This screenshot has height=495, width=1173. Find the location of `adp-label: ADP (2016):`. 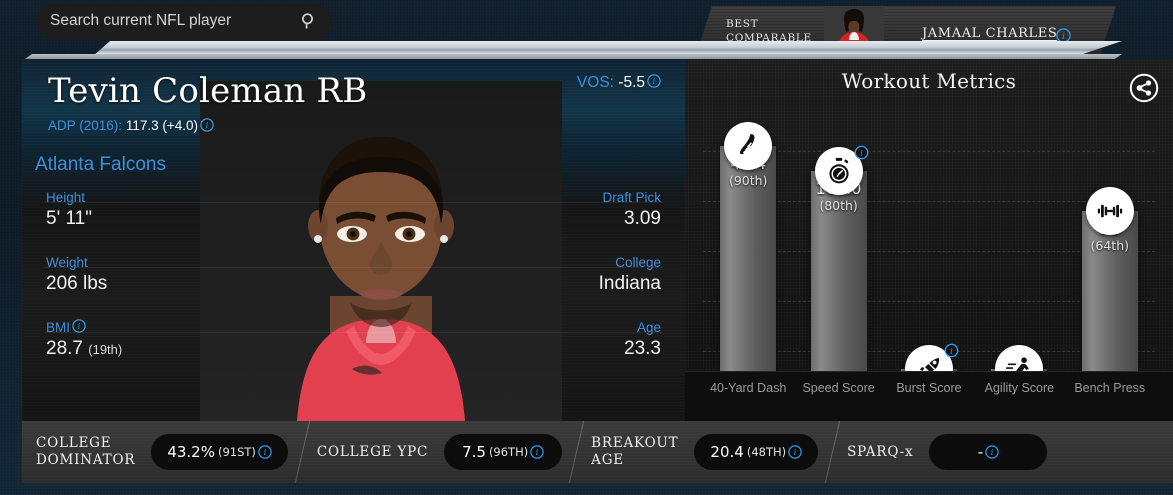

adp-label: ADP (2016): is located at coordinates (85, 125).